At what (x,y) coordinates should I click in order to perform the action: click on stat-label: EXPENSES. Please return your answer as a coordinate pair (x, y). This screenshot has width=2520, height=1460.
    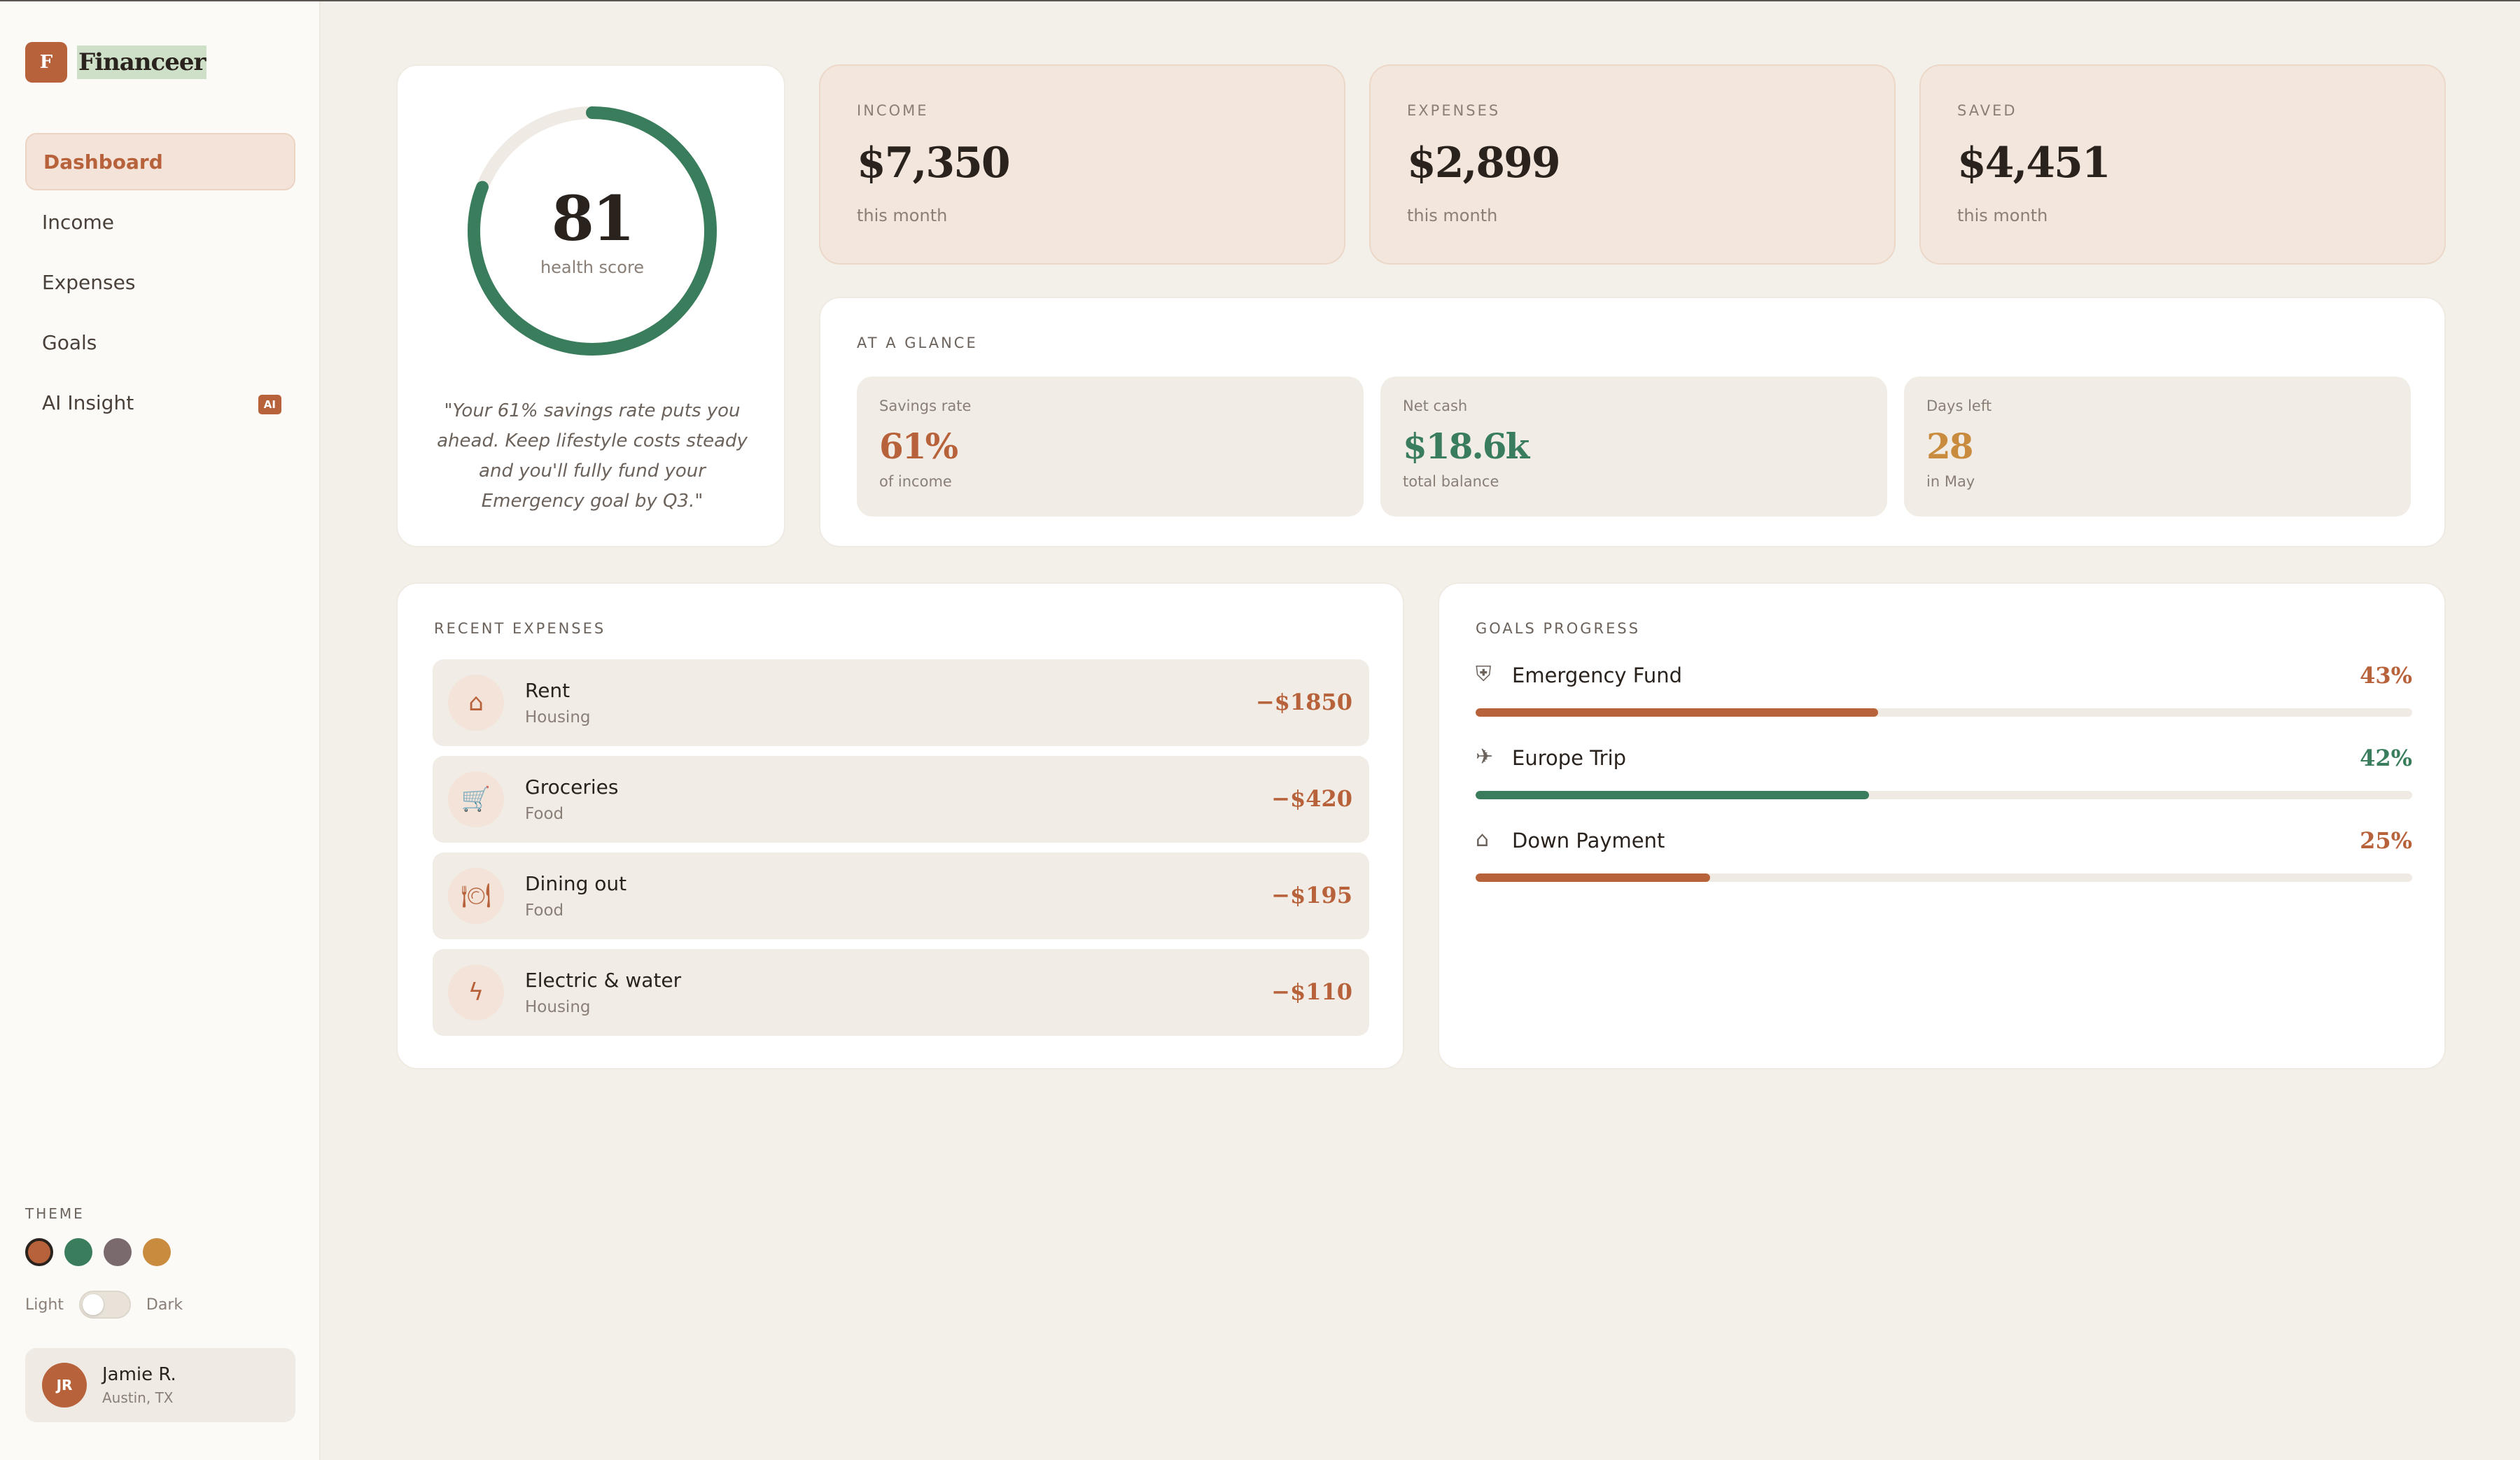
    Looking at the image, I should click on (1454, 110).